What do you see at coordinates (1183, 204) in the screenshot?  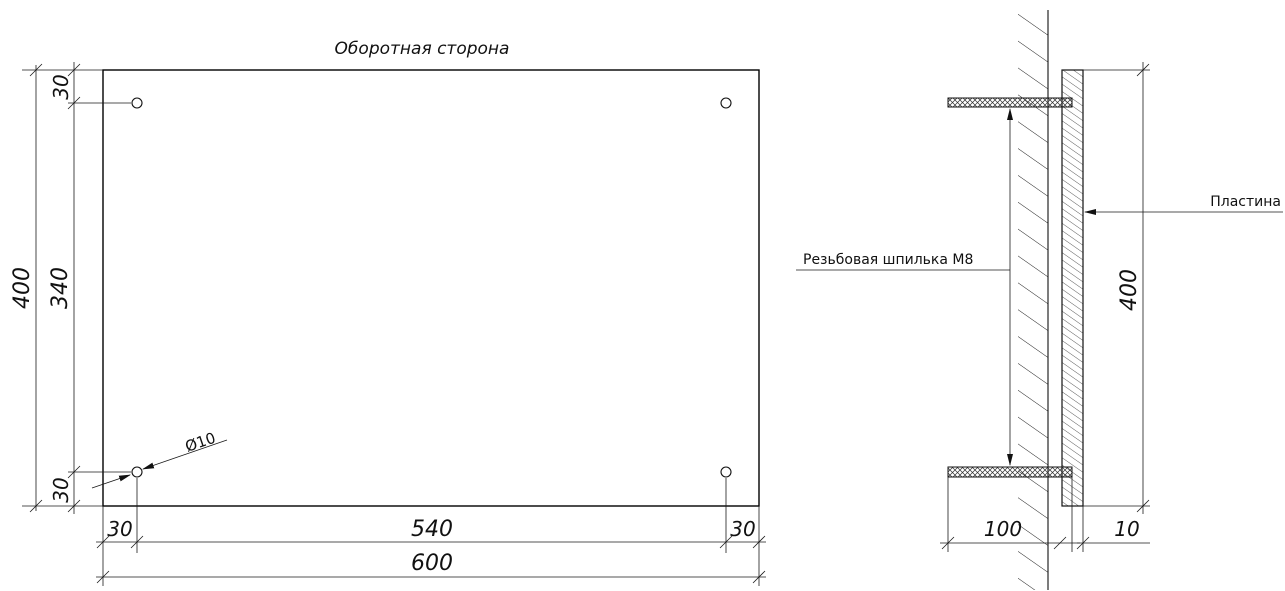 I see `plate-callout: Пластина` at bounding box center [1183, 204].